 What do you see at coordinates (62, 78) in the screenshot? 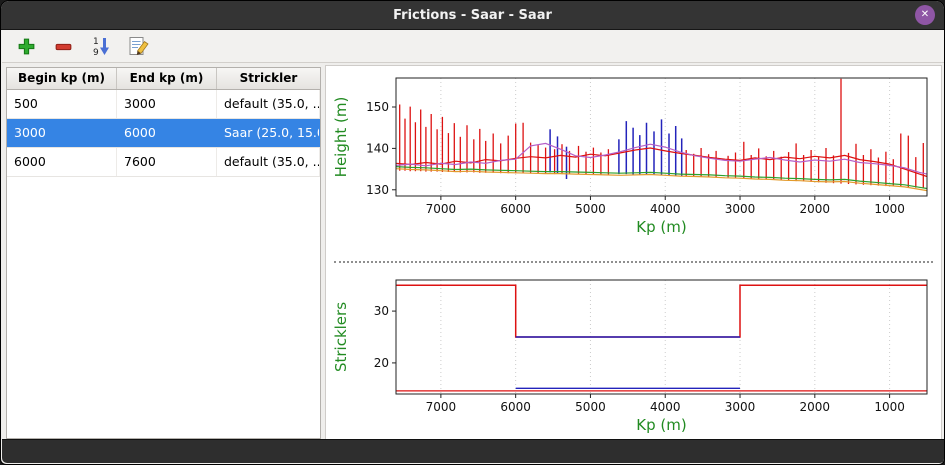
I see `column-header-begin-kp: Begin kp (m)` at bounding box center [62, 78].